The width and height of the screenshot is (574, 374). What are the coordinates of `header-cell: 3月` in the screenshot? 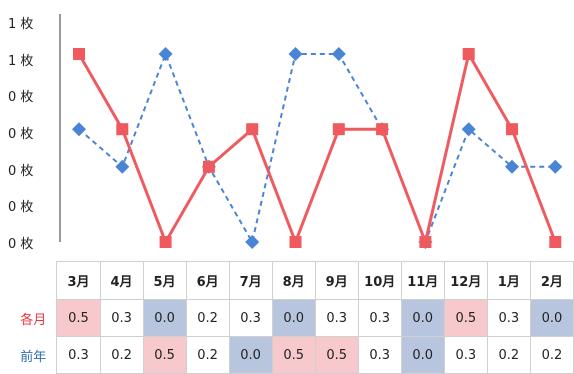 It's located at (78, 280).